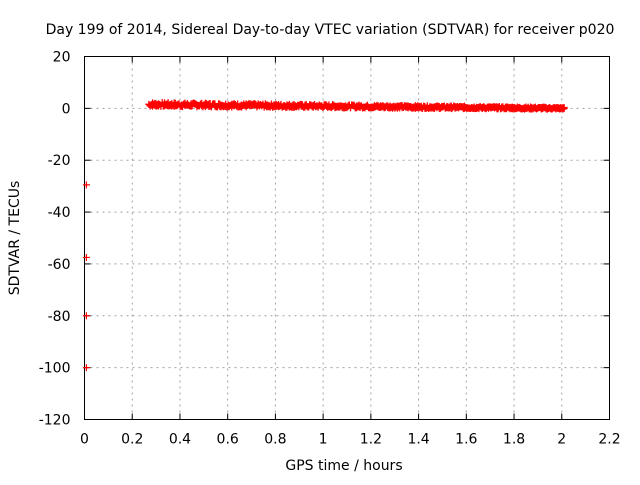  Describe the element at coordinates (561, 440) in the screenshot. I see `x-tick-label: 2` at that location.